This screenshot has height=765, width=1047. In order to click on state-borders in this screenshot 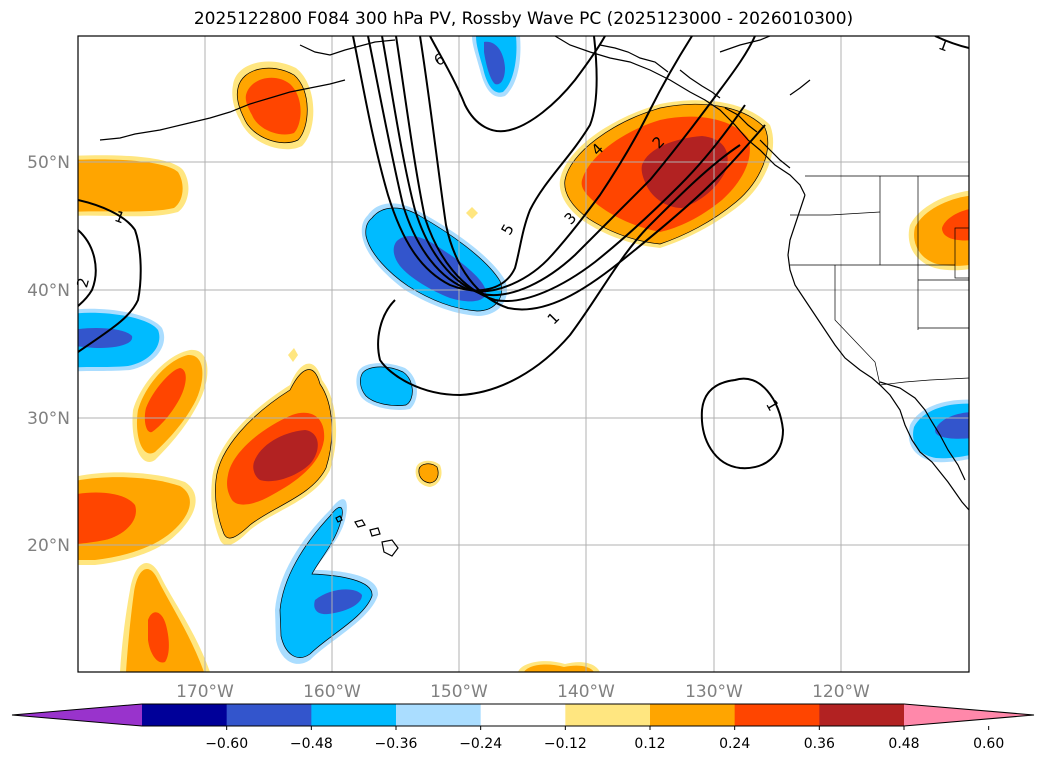, I will do `click(879, 280)`.